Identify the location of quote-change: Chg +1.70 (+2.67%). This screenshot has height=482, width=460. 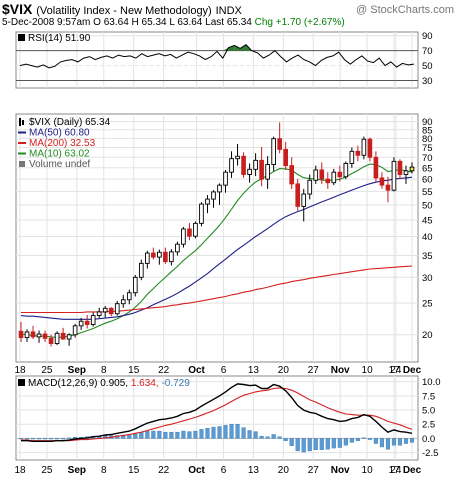
(299, 22).